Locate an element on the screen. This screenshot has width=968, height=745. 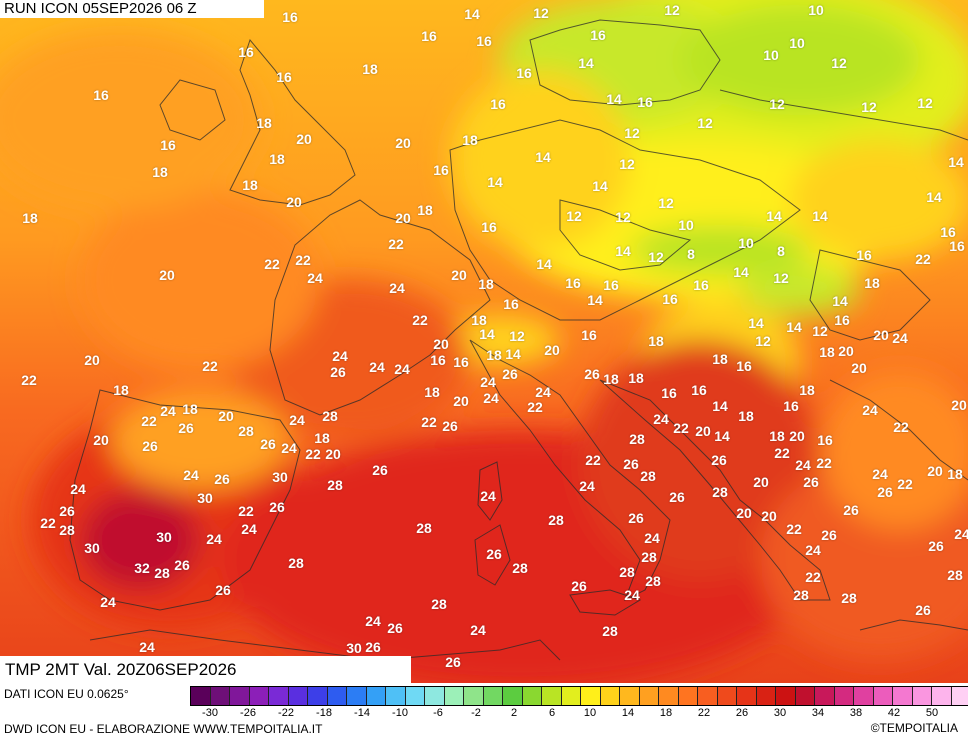
legend-tick: 10 is located at coordinates (590, 713).